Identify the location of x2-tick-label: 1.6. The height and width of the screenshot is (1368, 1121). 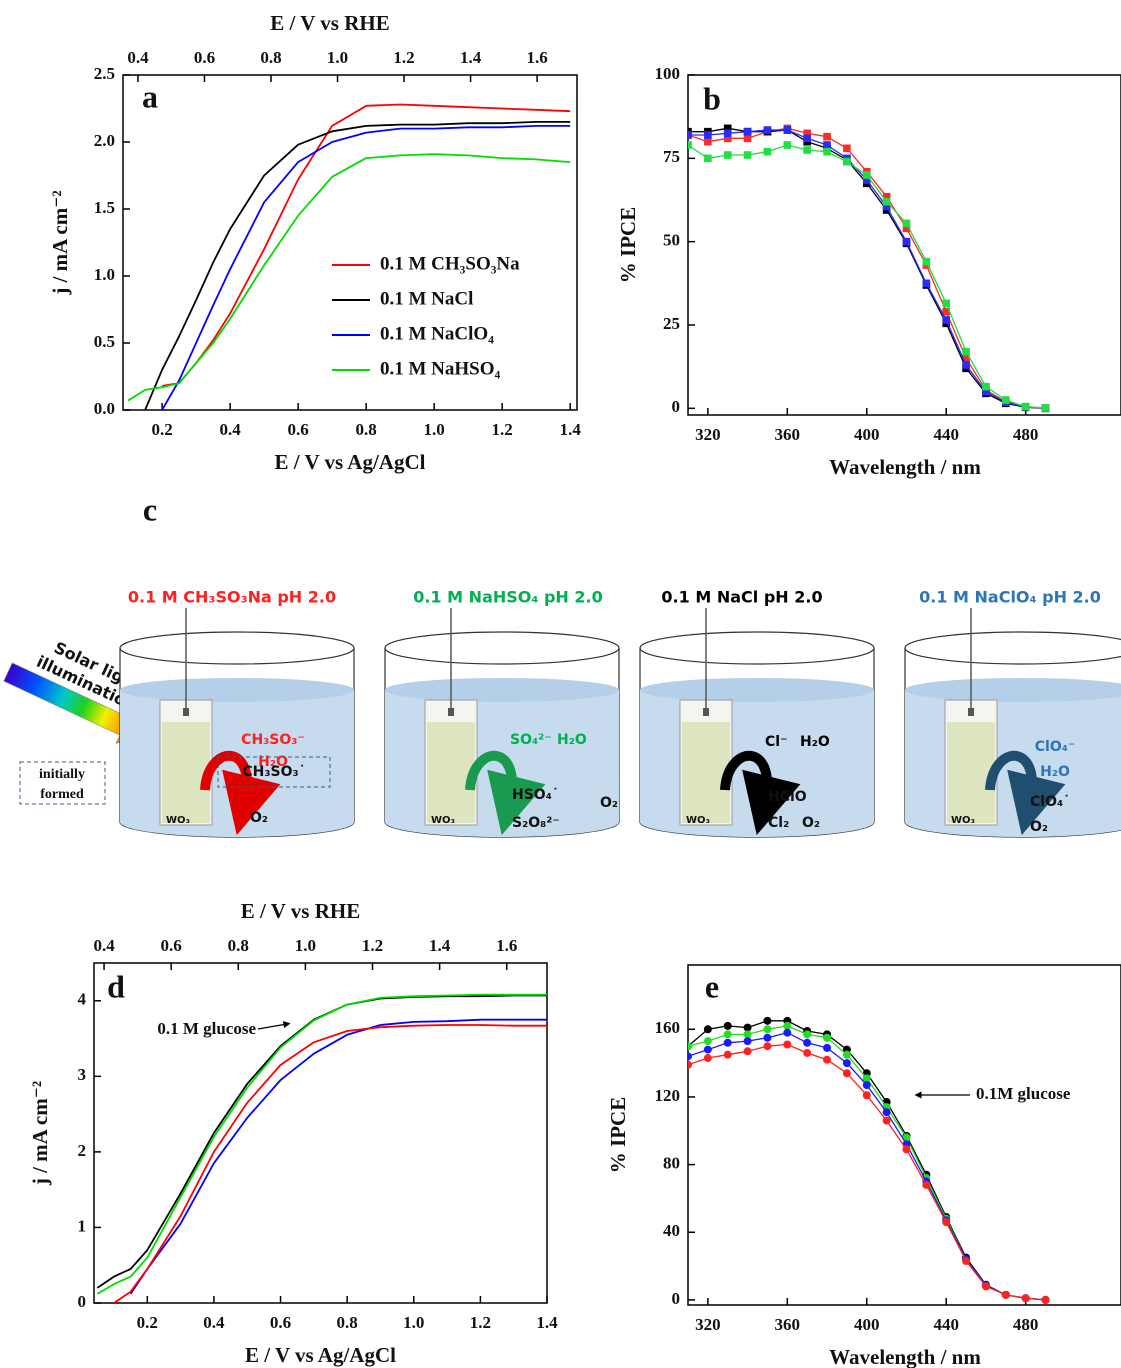
(536, 57).